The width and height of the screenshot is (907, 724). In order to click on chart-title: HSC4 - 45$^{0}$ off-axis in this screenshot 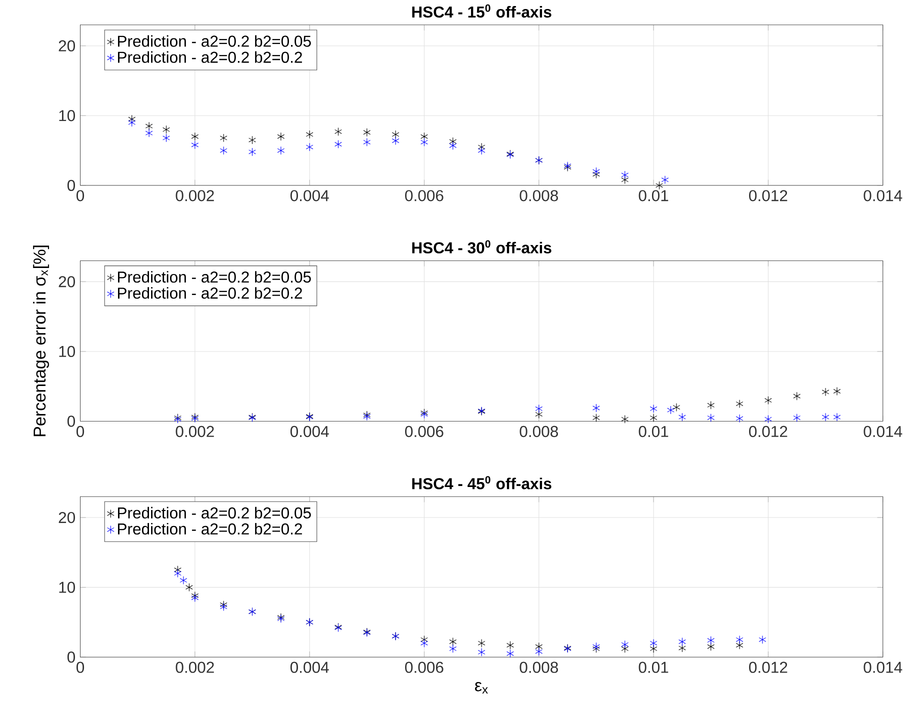, I will do `click(482, 483)`.